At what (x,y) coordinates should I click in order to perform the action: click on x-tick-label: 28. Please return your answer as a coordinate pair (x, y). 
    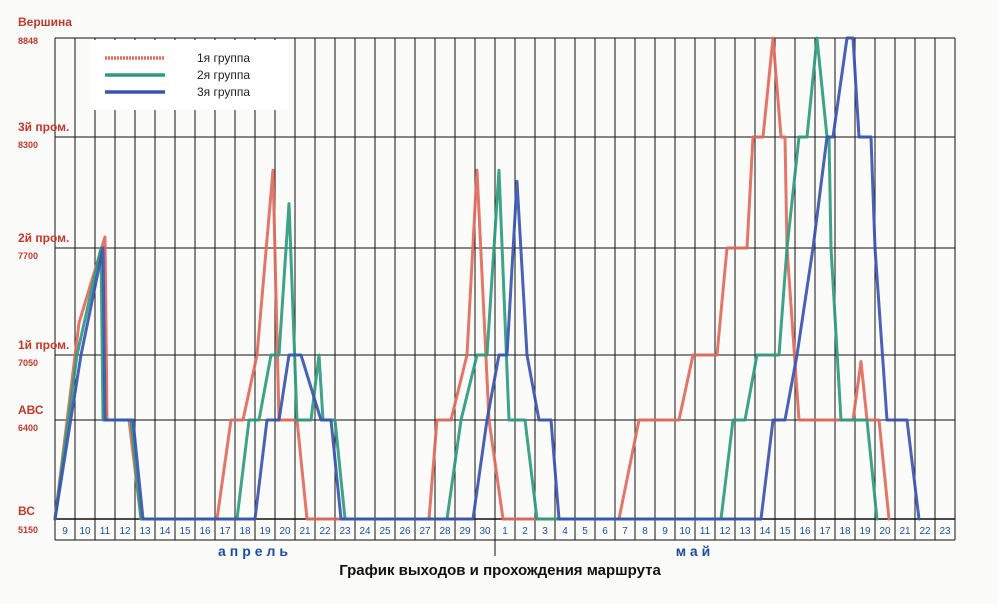
    Looking at the image, I should click on (445, 531).